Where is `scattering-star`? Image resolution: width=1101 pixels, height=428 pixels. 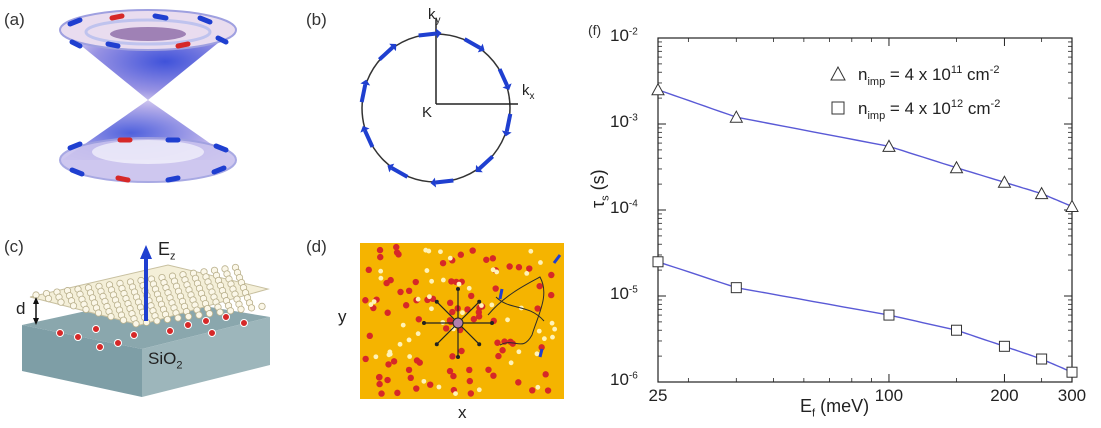 scattering-star is located at coordinates (458, 323).